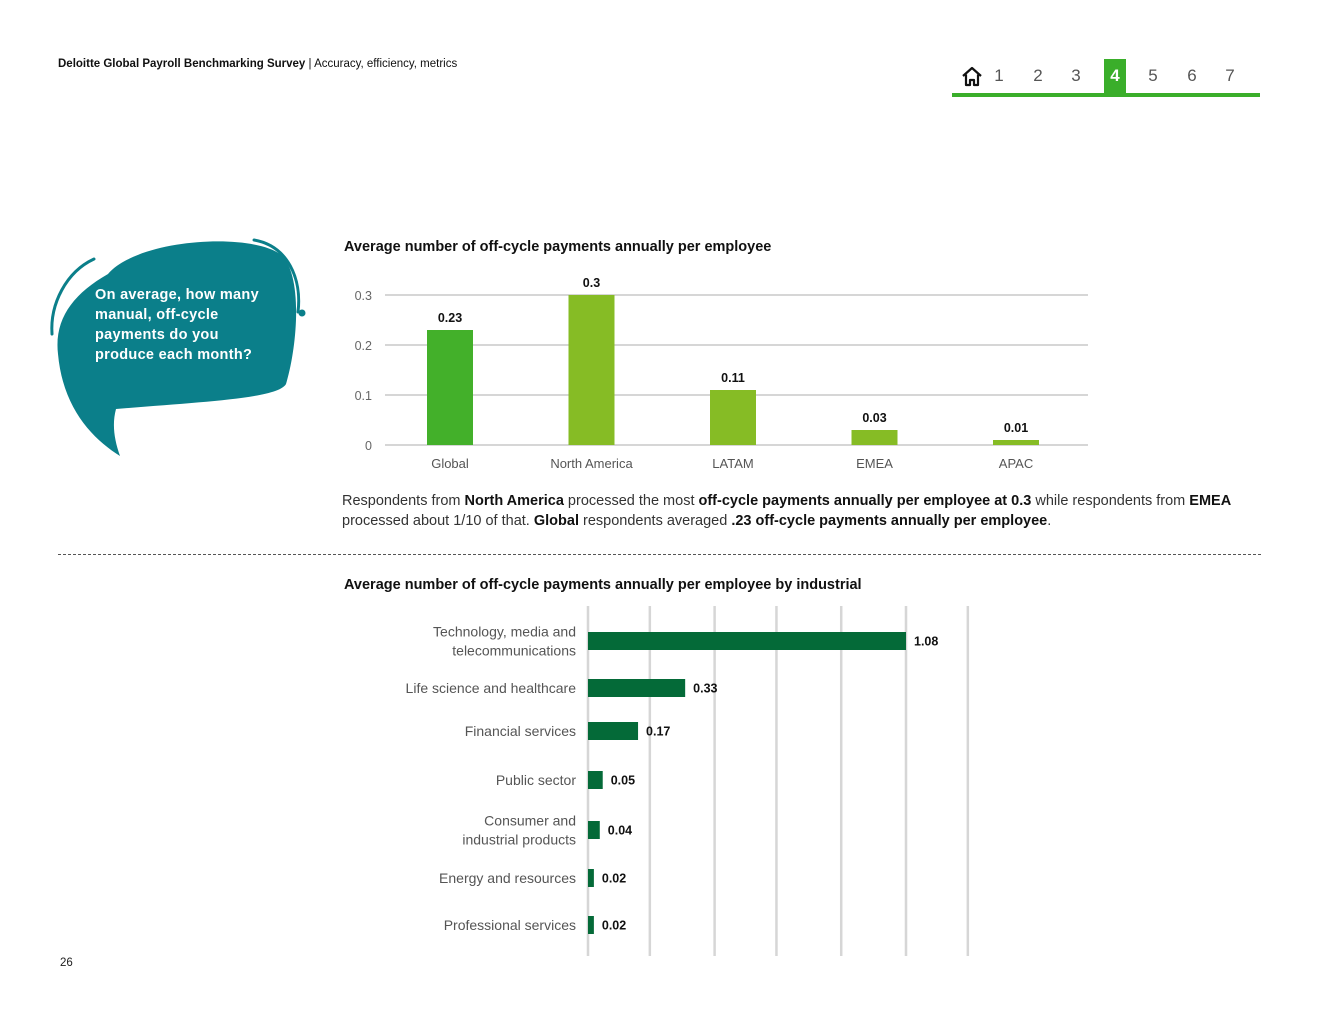 Image resolution: width=1320 pixels, height=1020 pixels. Describe the element at coordinates (620, 831) in the screenshot. I see `data-label: 0.04` at that location.